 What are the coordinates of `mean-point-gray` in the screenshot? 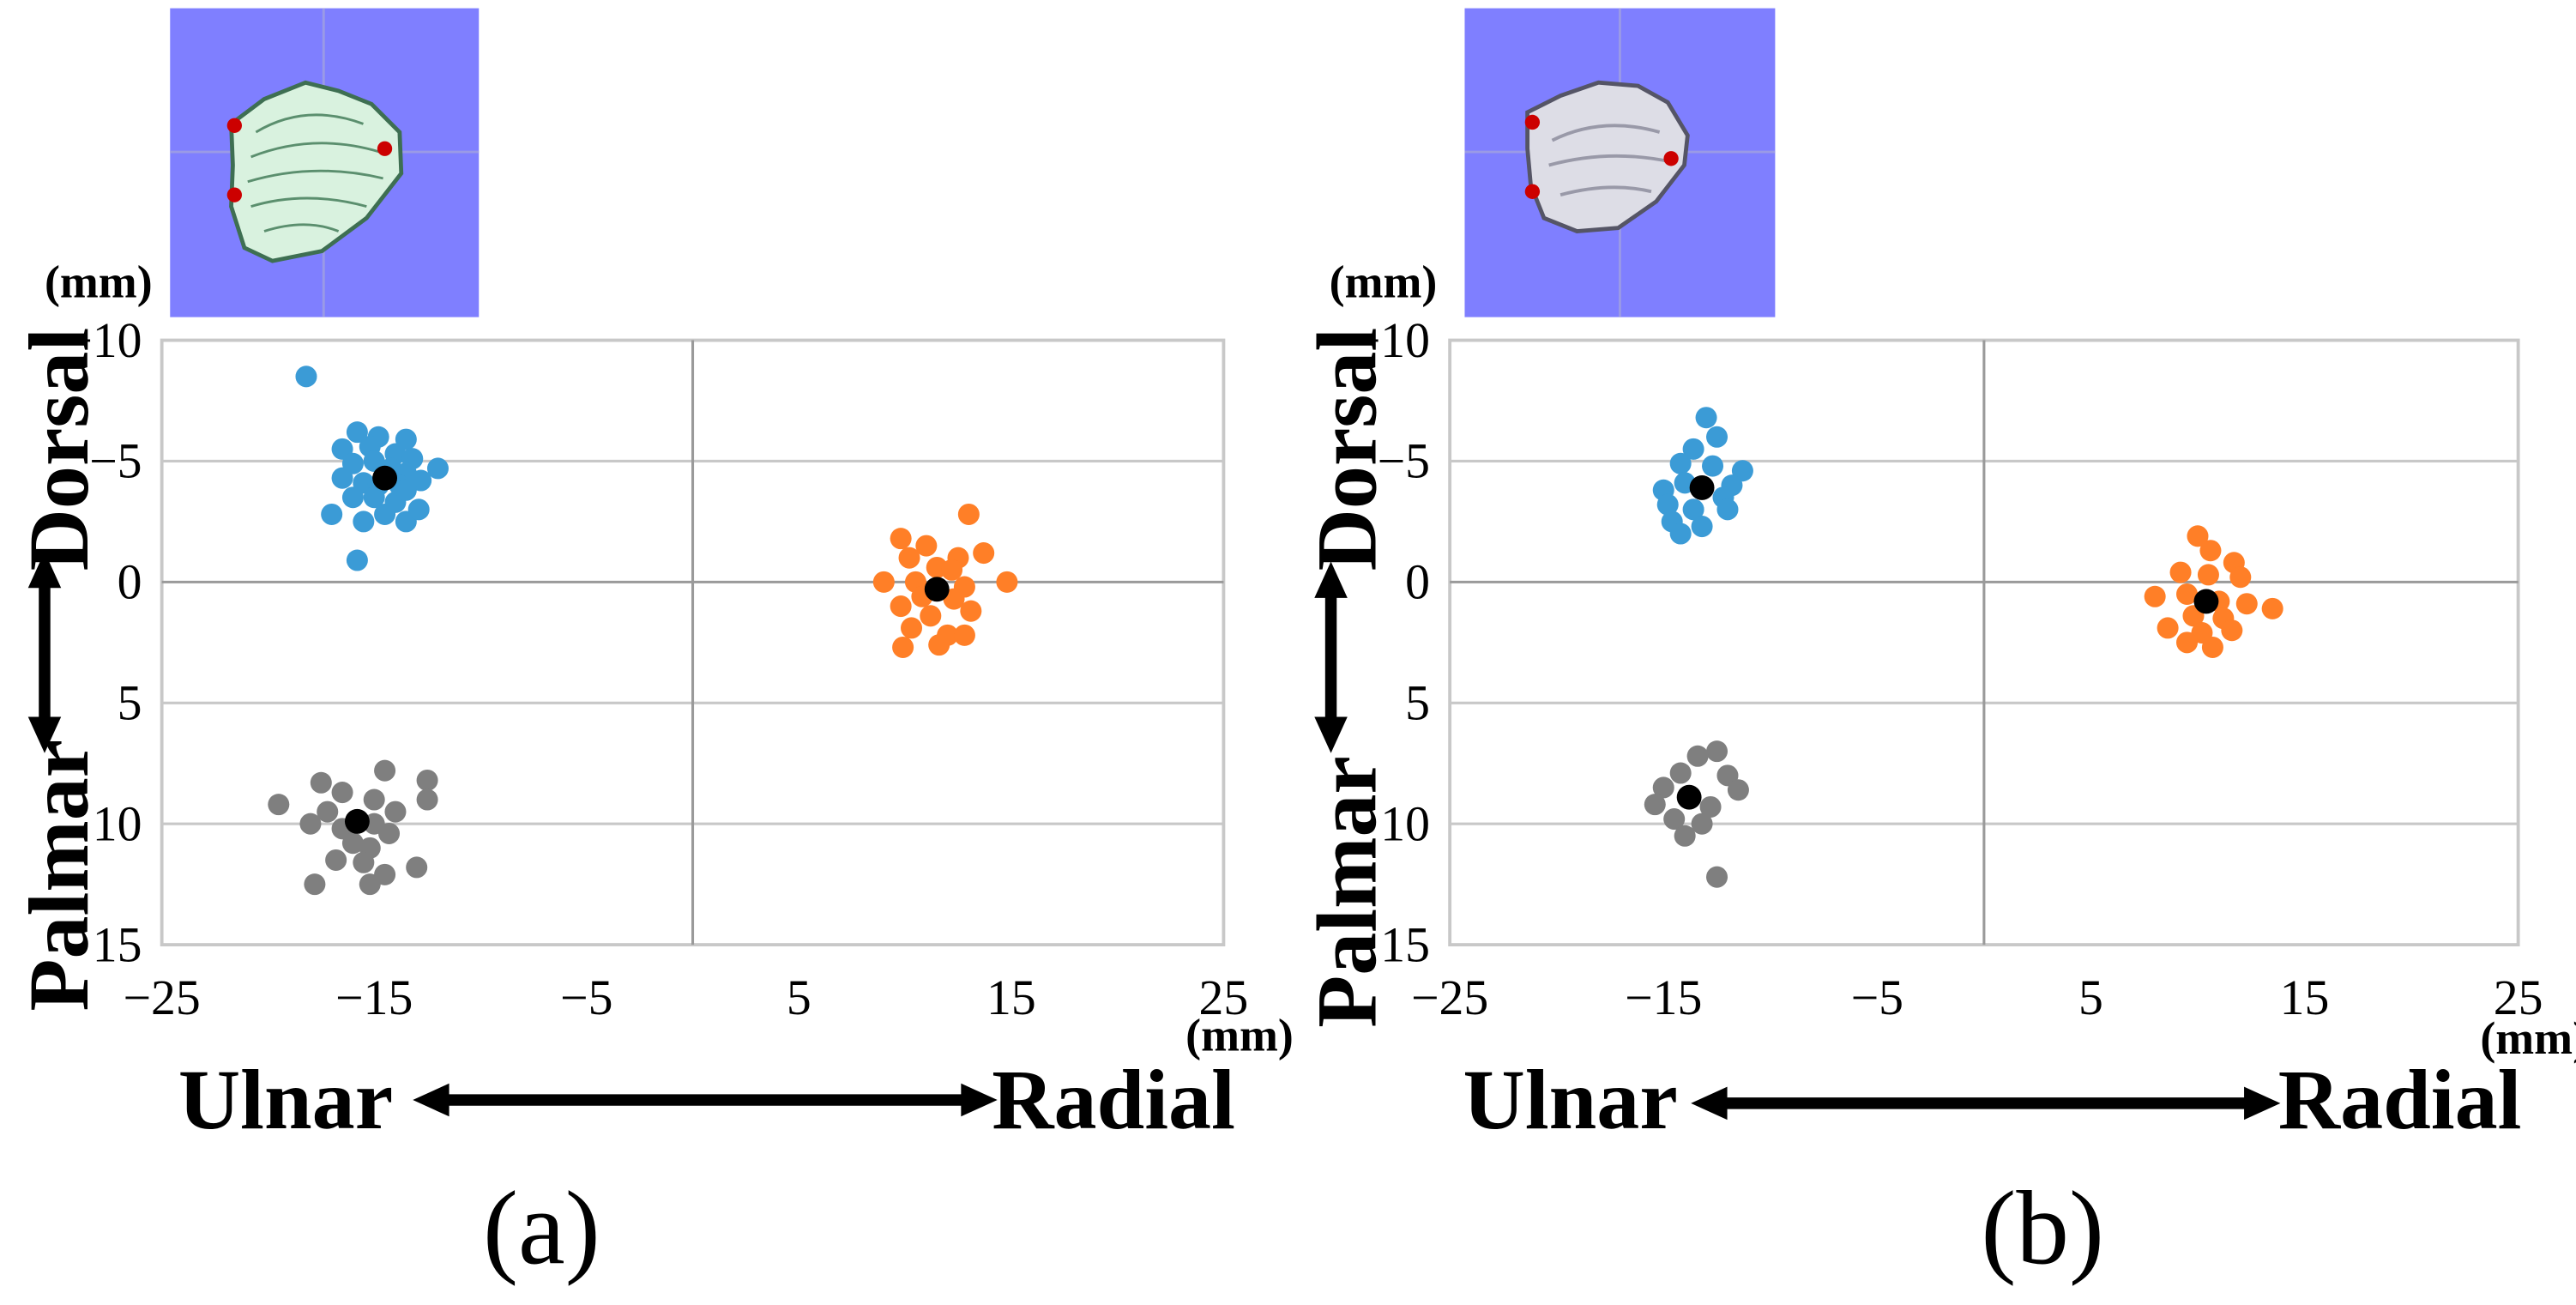 It's located at (357, 821).